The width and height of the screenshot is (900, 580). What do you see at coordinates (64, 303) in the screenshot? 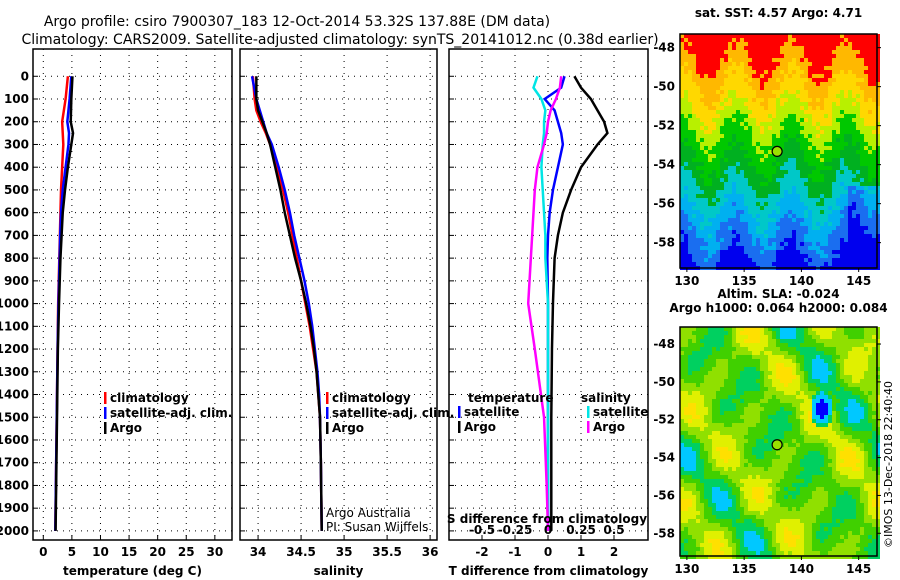
I see `series-line-argo` at bounding box center [64, 303].